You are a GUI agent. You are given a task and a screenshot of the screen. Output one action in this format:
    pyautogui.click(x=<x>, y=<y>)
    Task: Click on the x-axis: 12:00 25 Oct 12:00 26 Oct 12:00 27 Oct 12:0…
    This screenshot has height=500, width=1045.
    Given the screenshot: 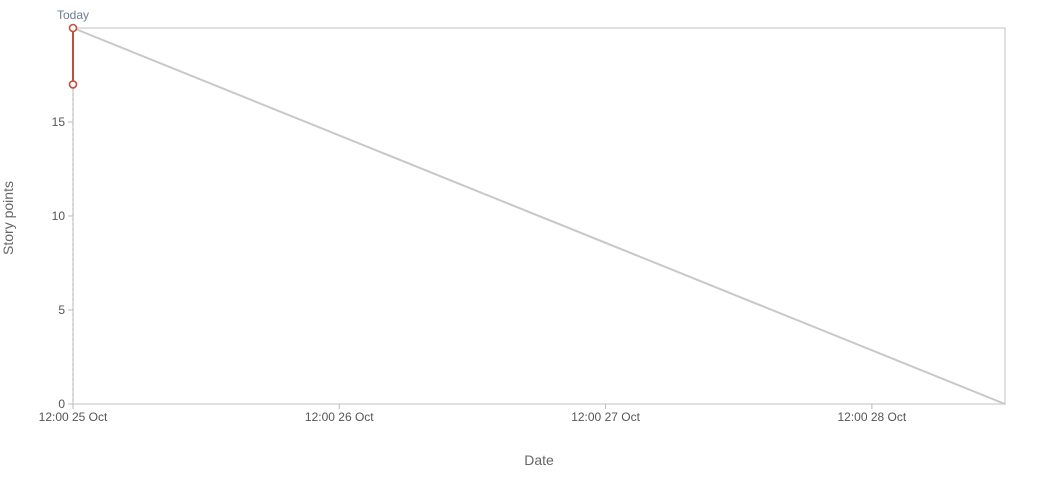 What is the action you would take?
    pyautogui.click(x=473, y=414)
    